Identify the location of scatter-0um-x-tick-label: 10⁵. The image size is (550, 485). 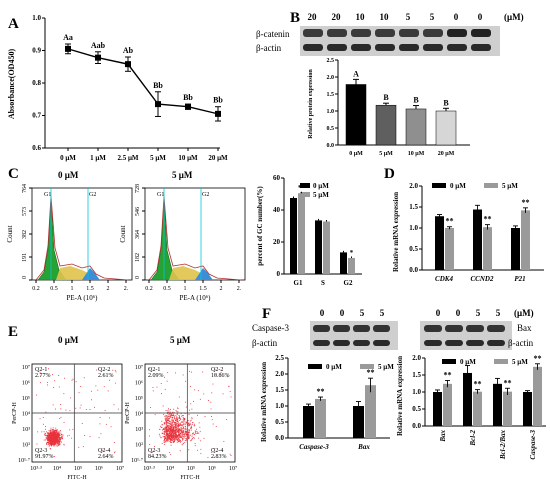
(78, 469).